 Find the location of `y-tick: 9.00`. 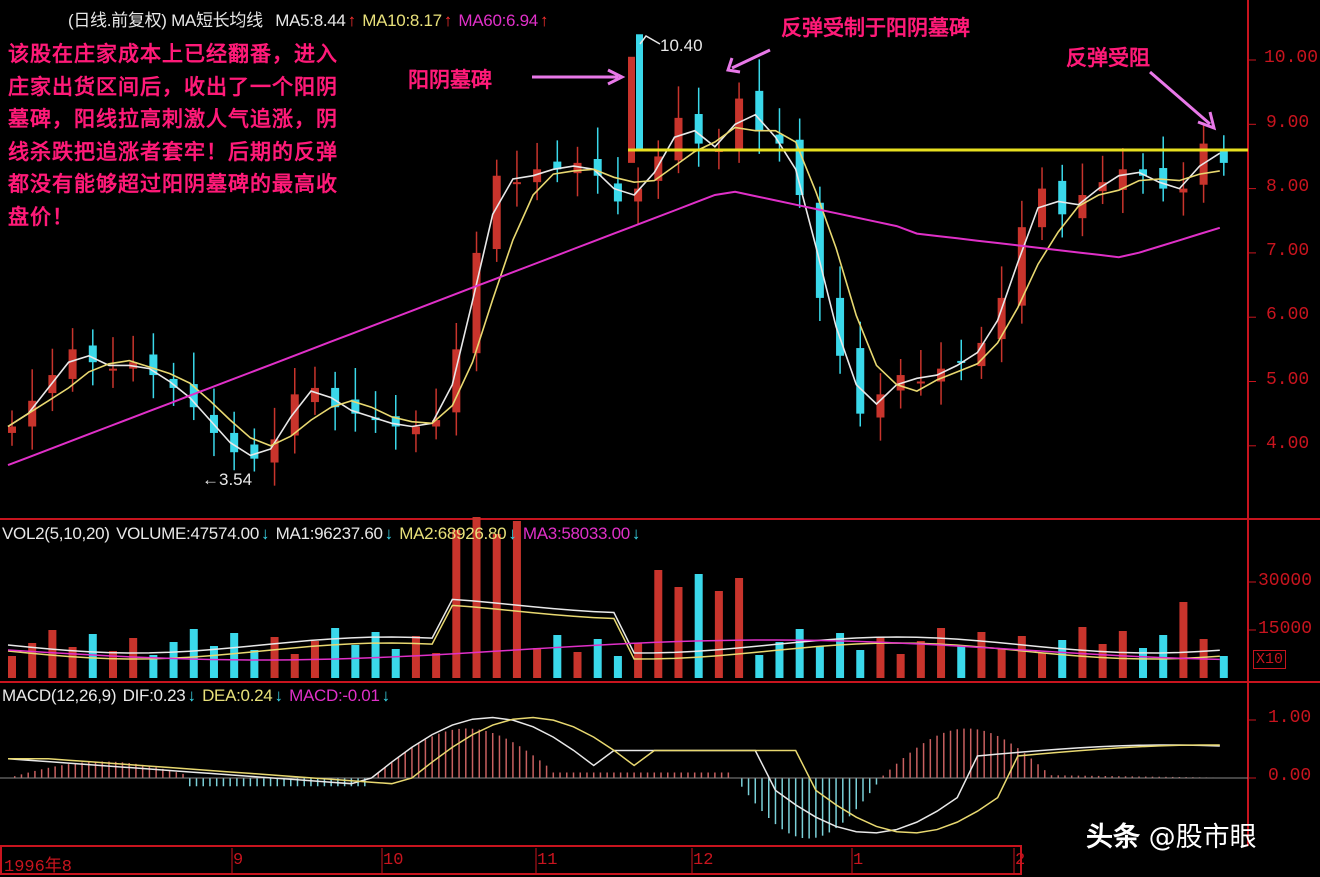

y-tick: 9.00 is located at coordinates (1288, 123).